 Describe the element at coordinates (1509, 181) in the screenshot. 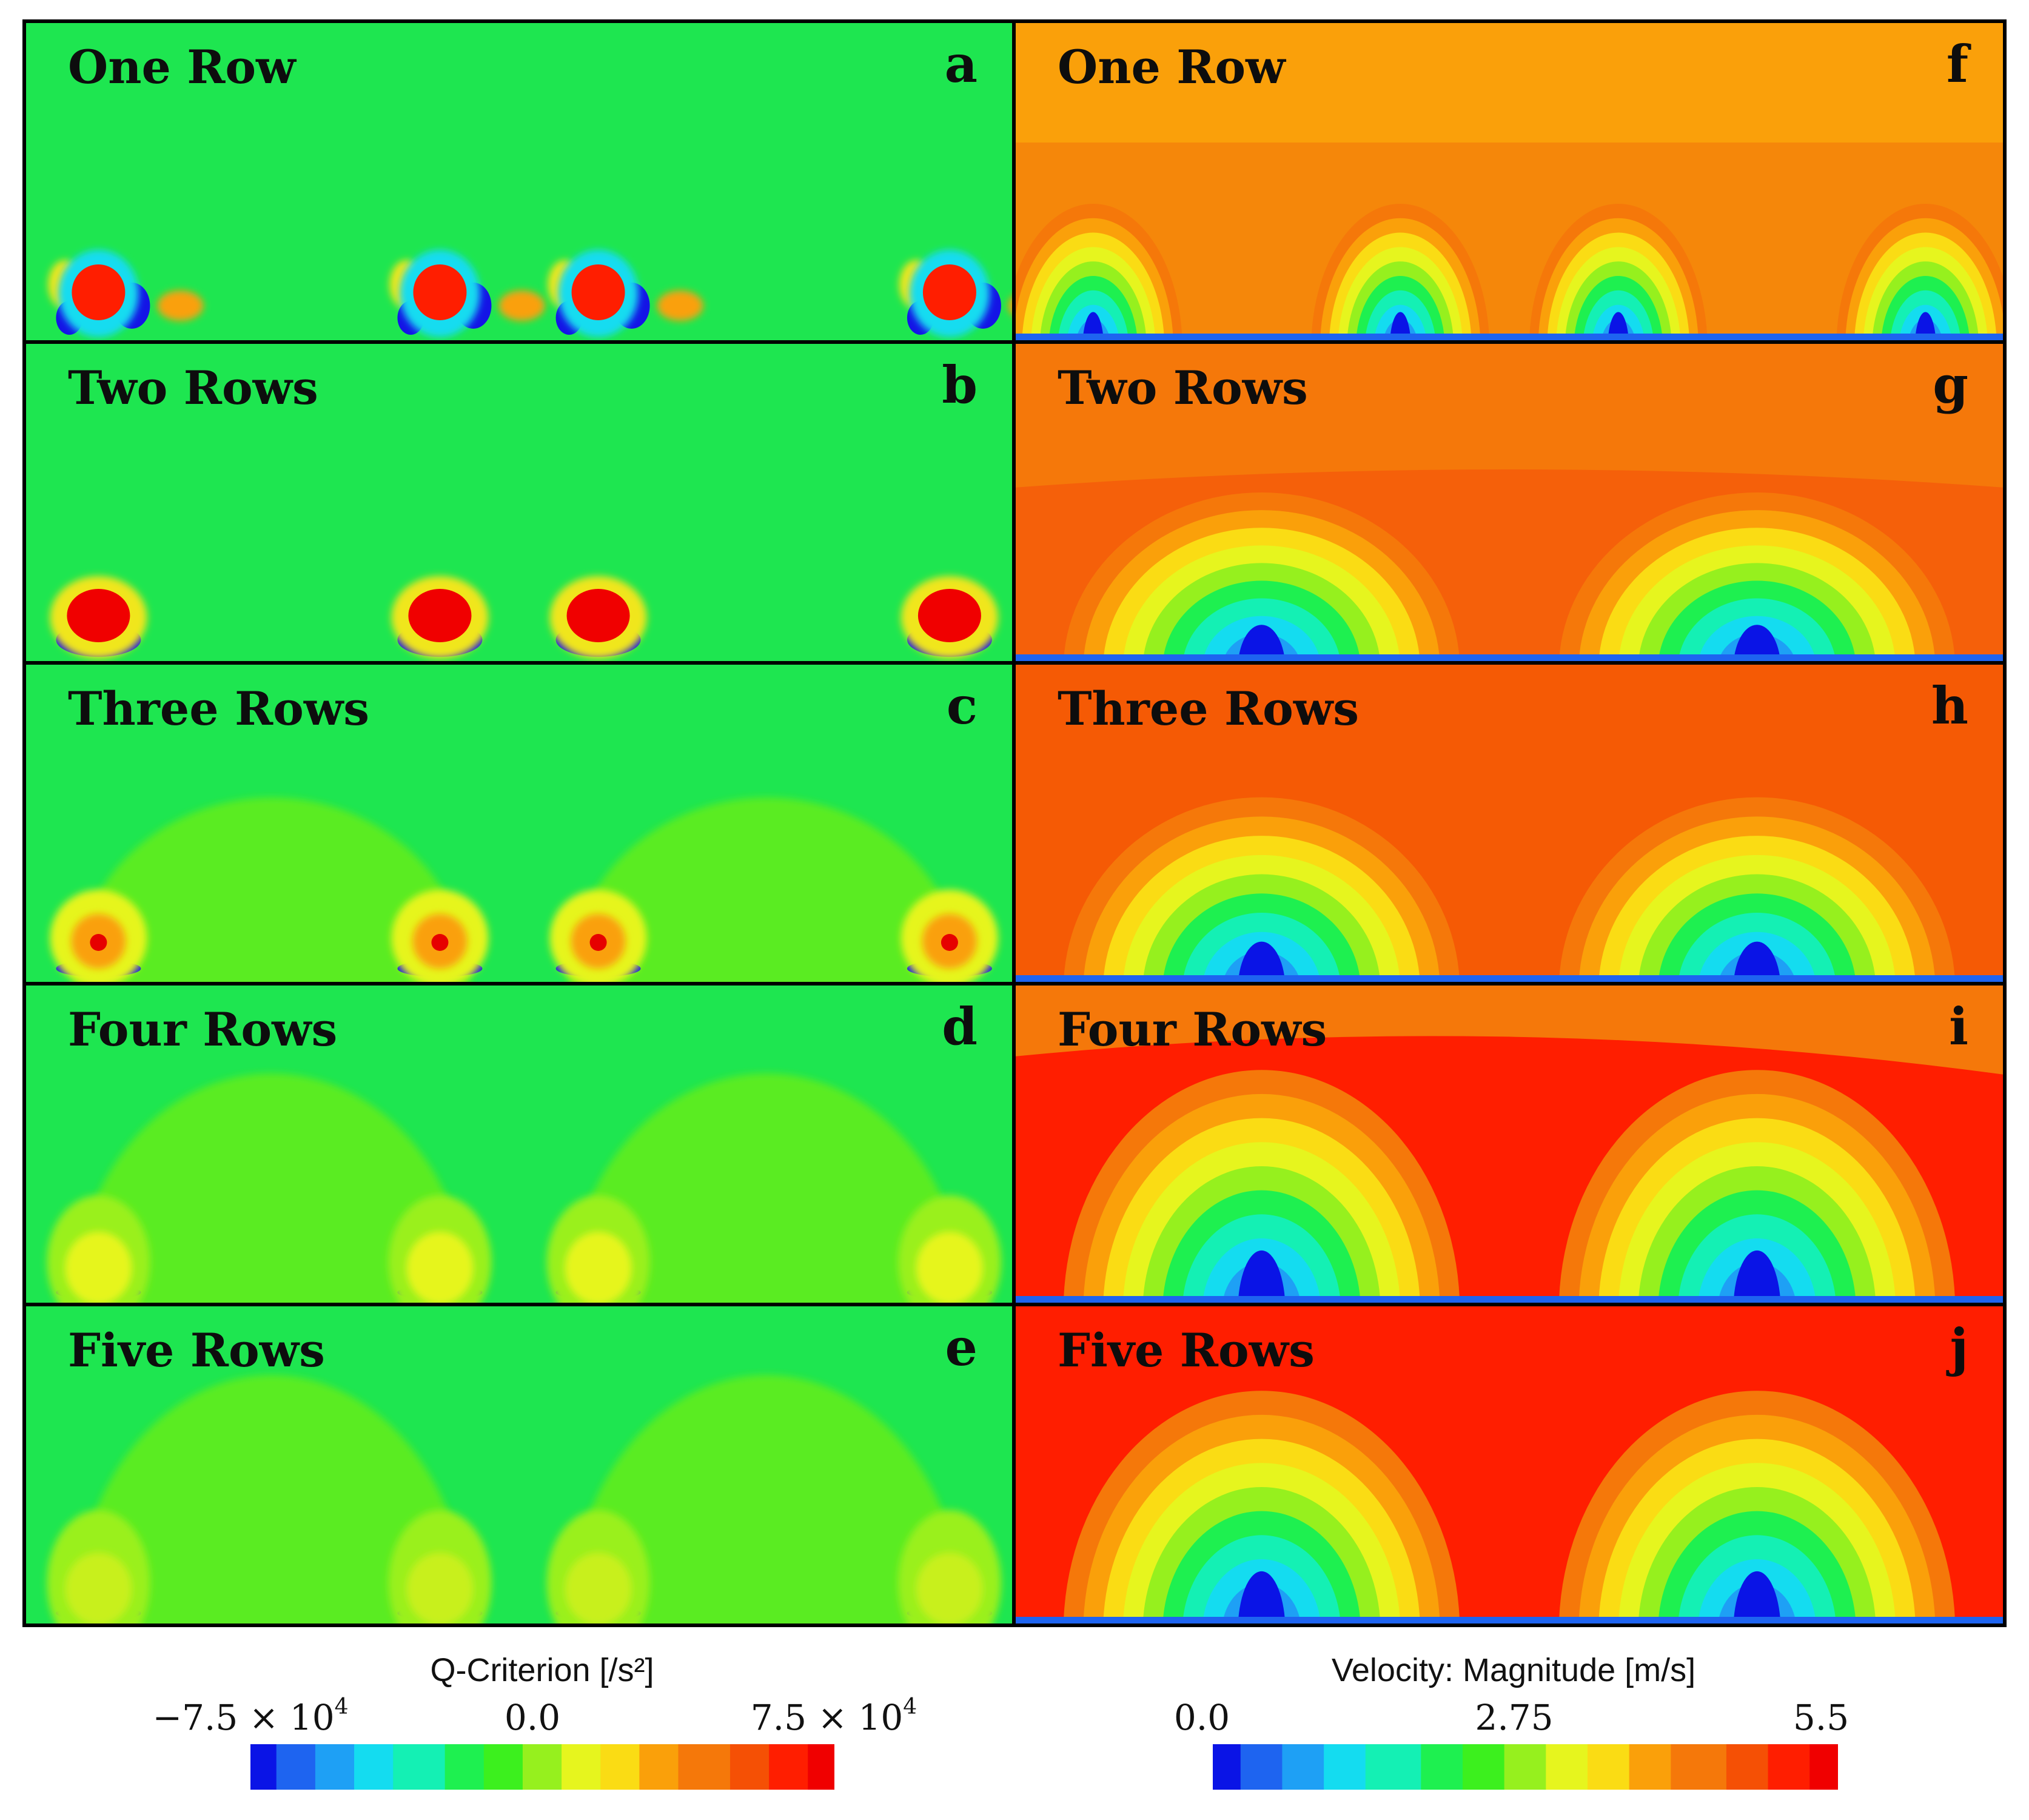

I see `panel-f-field` at that location.